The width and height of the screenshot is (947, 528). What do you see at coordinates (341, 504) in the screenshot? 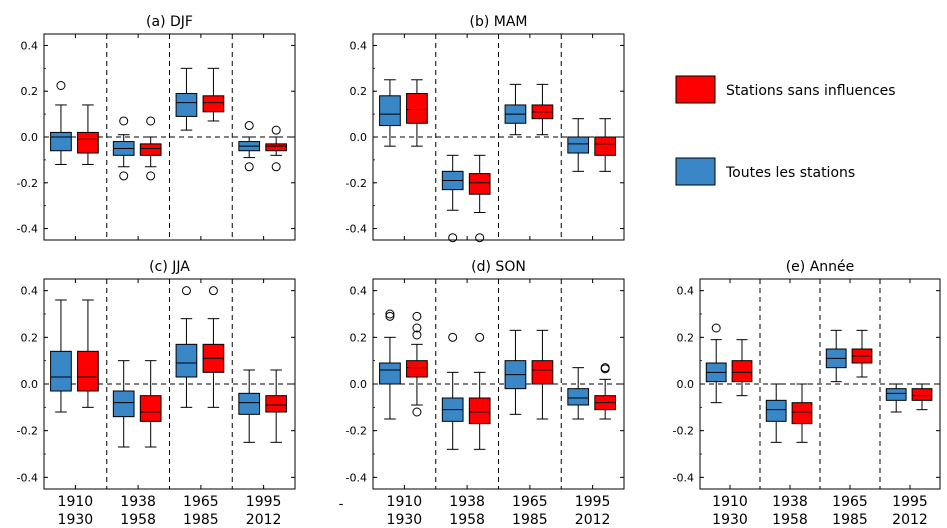
I see `stray-dash: -` at bounding box center [341, 504].